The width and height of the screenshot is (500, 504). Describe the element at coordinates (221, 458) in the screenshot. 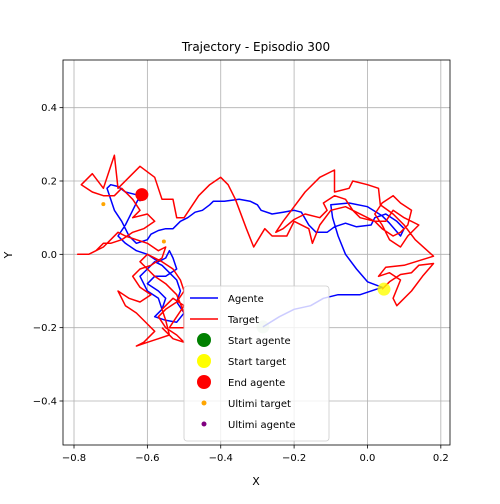

I see `x-tick-label: −0.4` at that location.